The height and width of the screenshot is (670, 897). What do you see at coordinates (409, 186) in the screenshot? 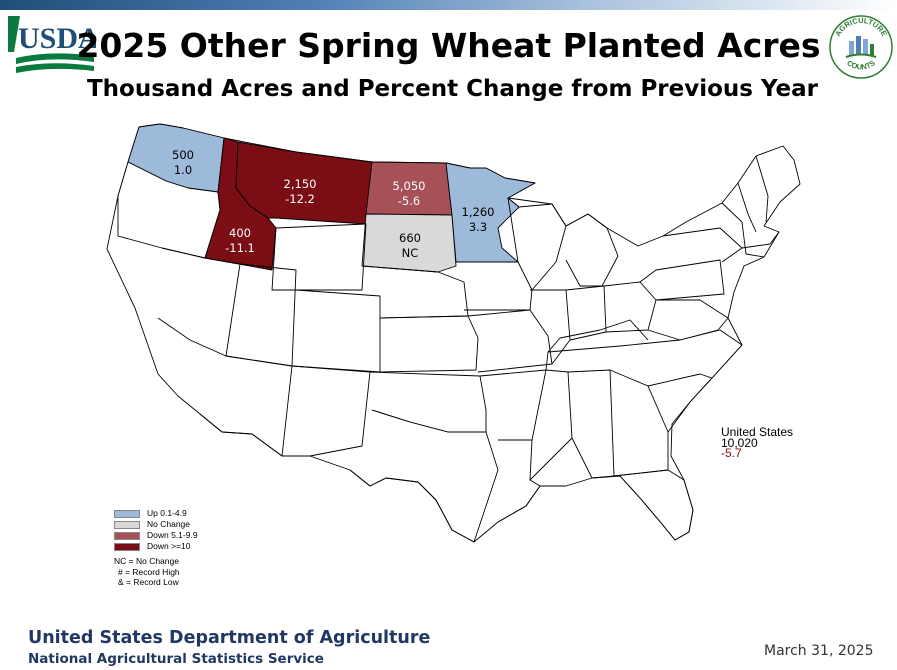
I see `nd-value-label: 5,050` at bounding box center [409, 186].